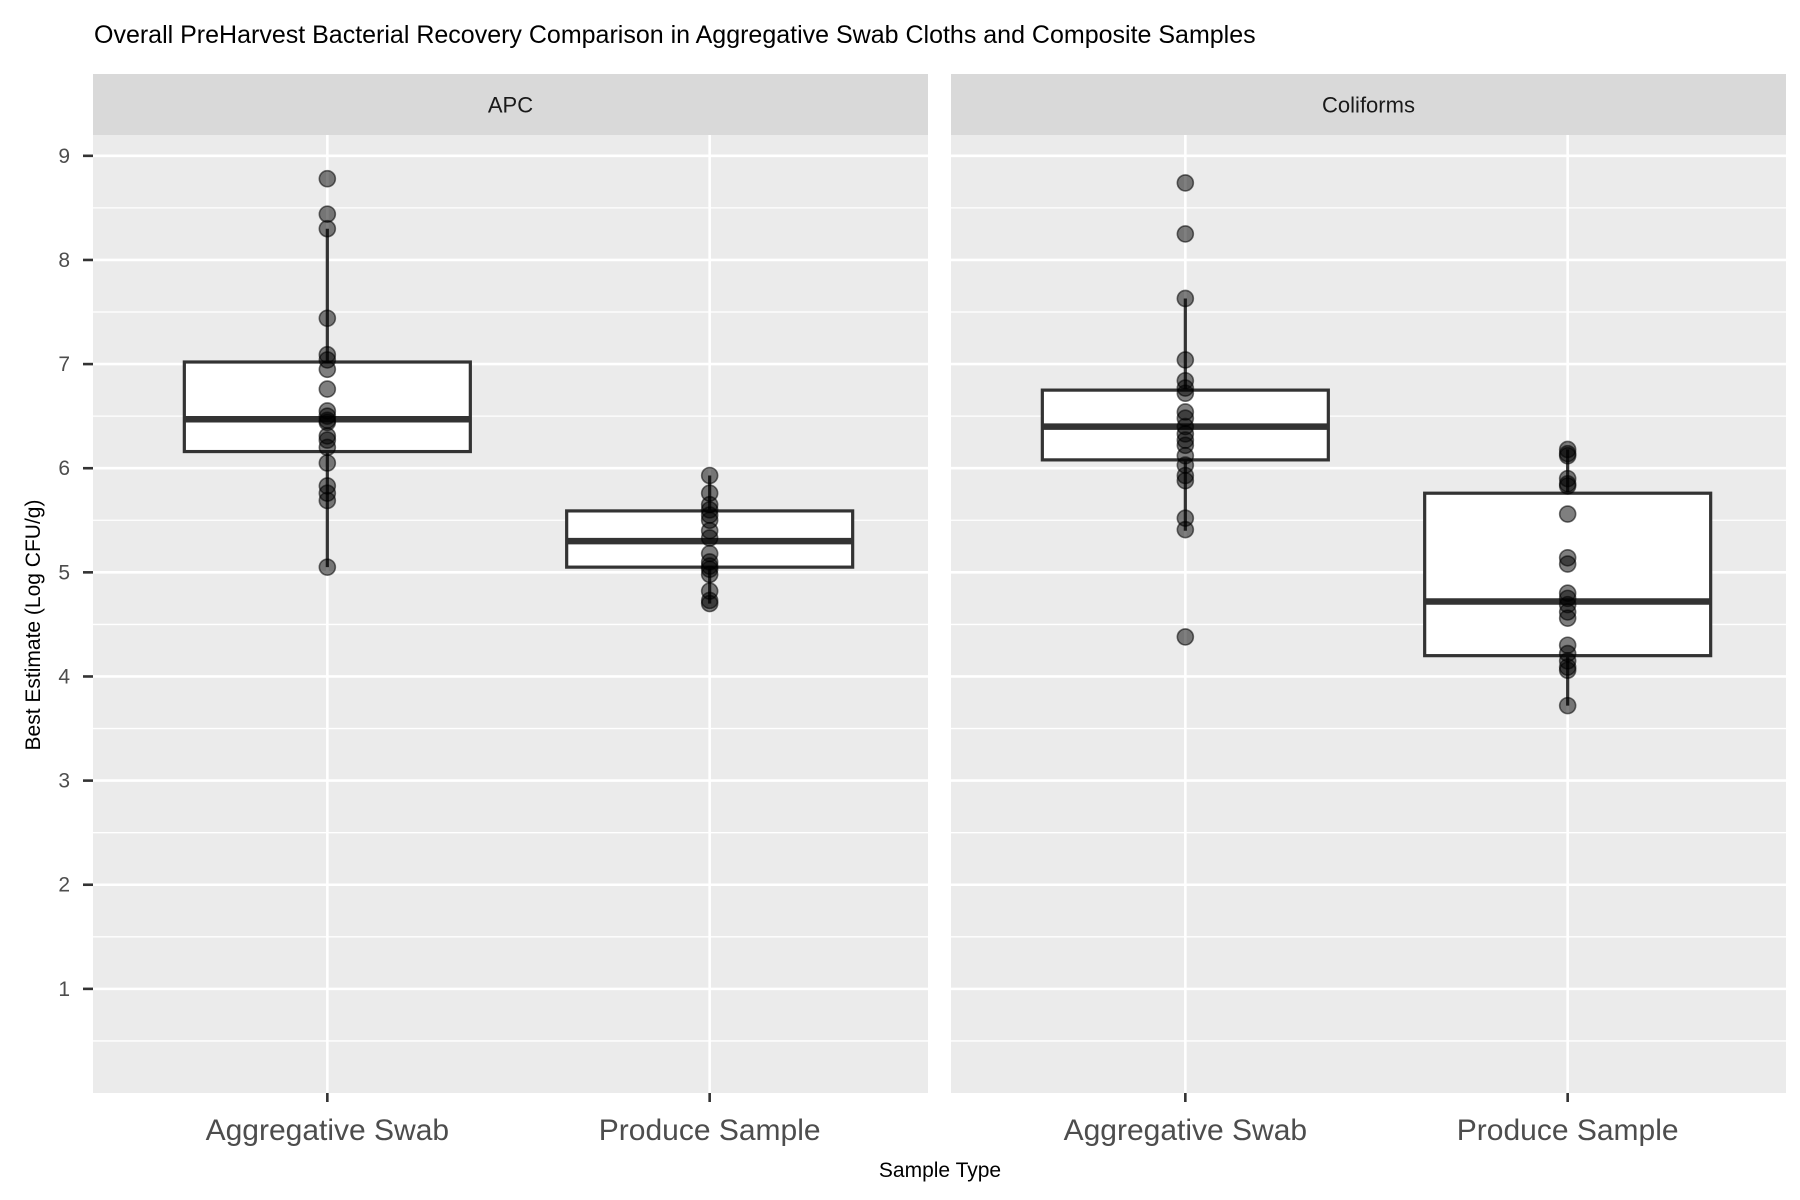  Describe the element at coordinates (64, 781) in the screenshot. I see `y-tick-label: 3` at that location.